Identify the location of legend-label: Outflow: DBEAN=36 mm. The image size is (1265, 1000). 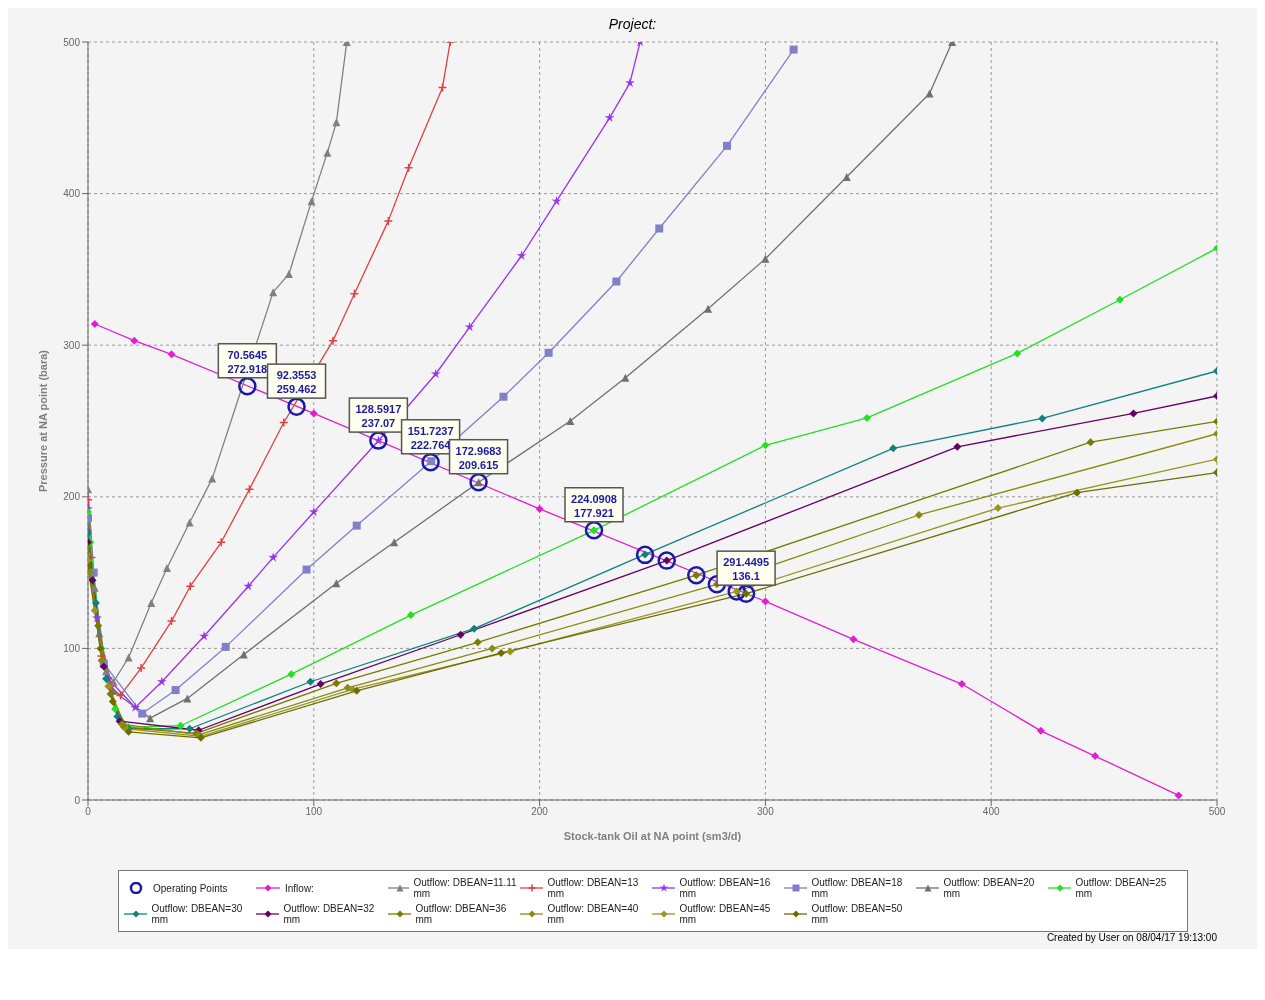
(461, 914).